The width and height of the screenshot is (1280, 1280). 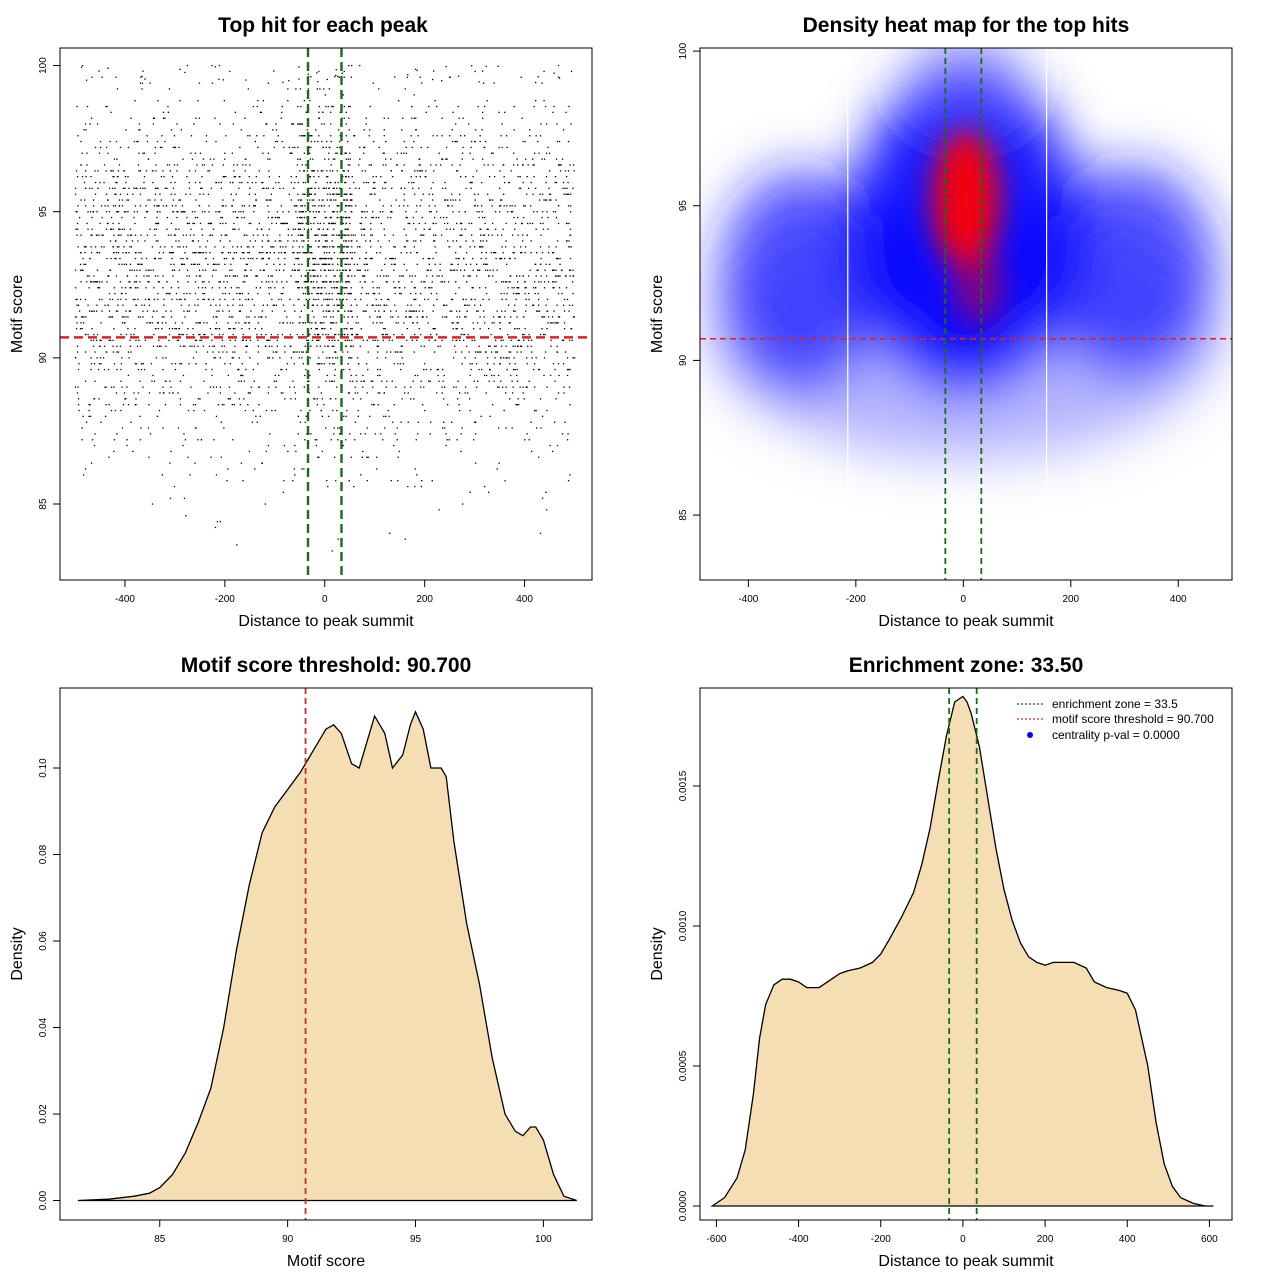 I want to click on distance-density-x-tick-label: -600, so click(x=716, y=1239).